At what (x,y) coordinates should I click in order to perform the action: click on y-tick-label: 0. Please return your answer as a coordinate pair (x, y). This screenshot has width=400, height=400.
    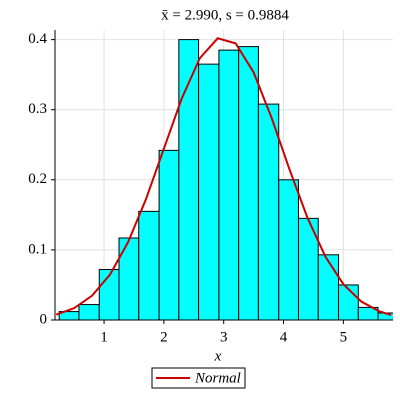
    Looking at the image, I should click on (44, 319).